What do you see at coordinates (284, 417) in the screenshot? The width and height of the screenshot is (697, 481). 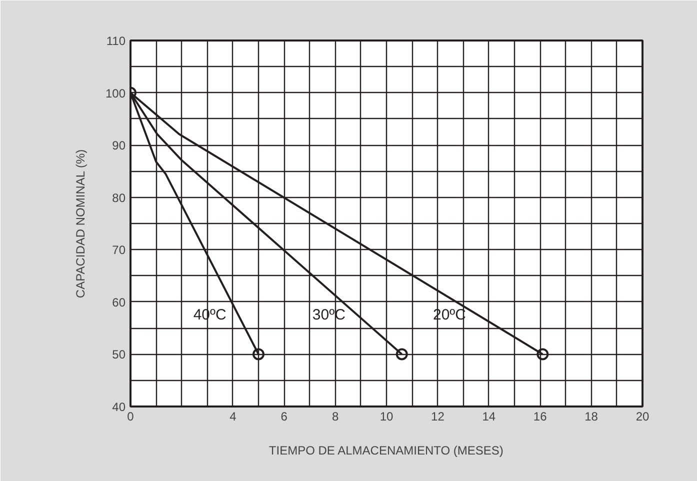 I see `x-tick-label: 6` at bounding box center [284, 417].